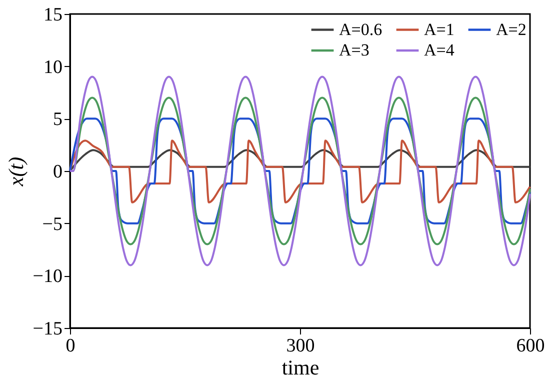  I want to click on legend-label: A=4, so click(439, 50).